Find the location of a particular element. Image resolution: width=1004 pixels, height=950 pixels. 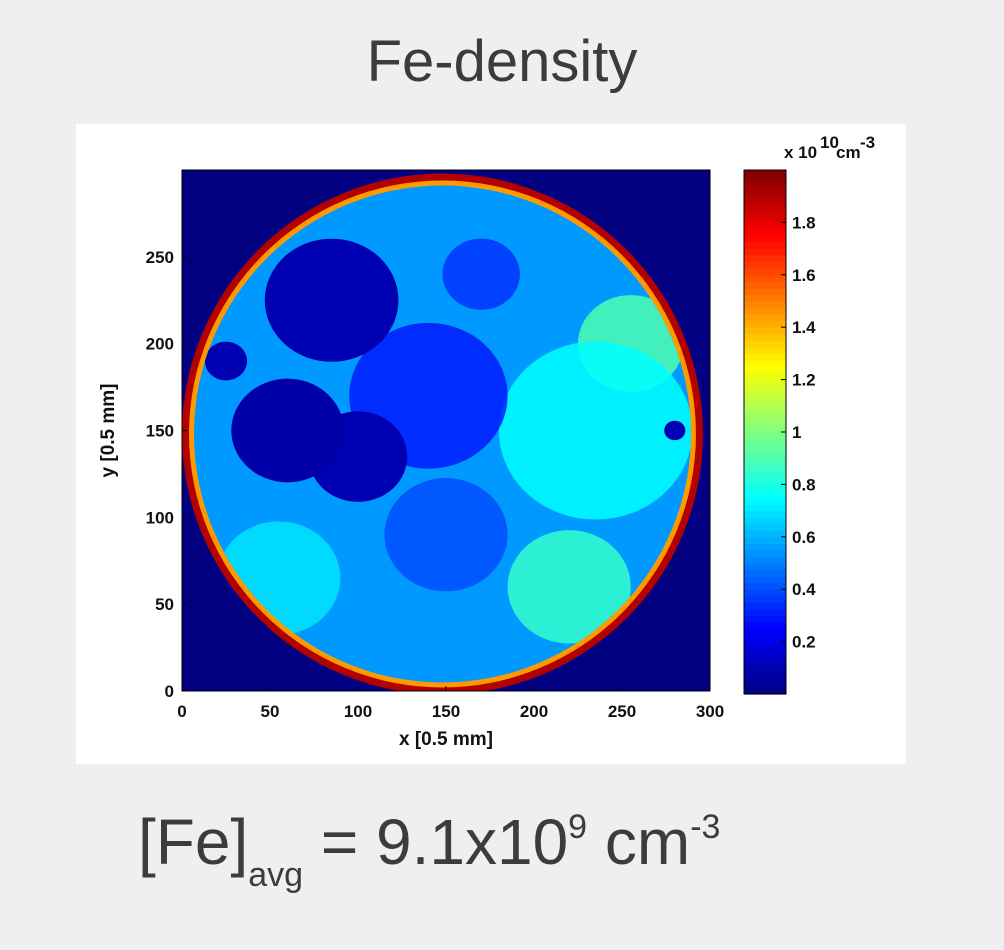

colorbar-tick-label: 0.4 is located at coordinates (804, 589).